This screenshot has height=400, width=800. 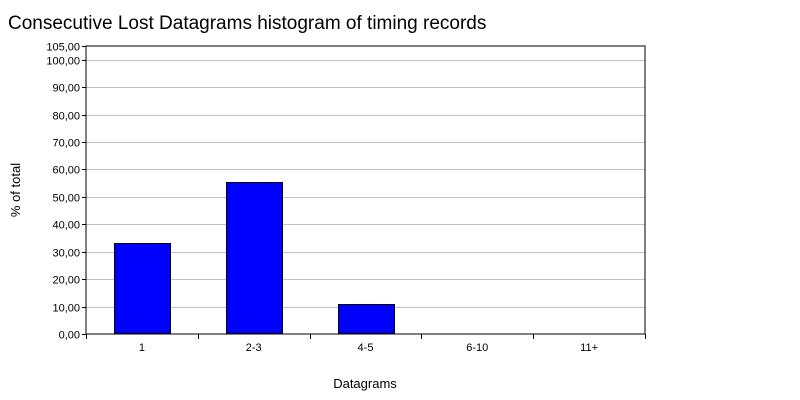 What do you see at coordinates (477, 348) in the screenshot?
I see `x-tick-label: 6-10` at bounding box center [477, 348].